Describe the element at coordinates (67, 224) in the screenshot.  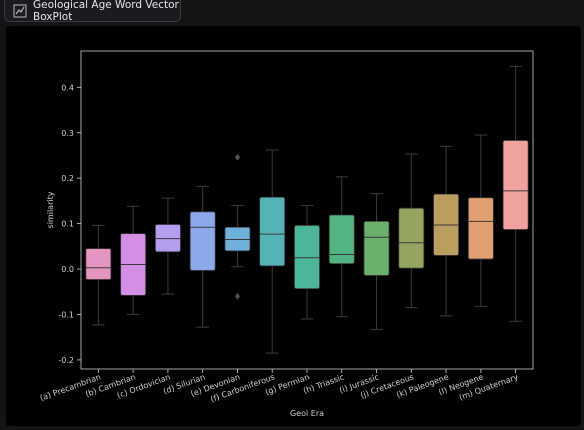
I see `y-tick-label: 0.1` at that location.